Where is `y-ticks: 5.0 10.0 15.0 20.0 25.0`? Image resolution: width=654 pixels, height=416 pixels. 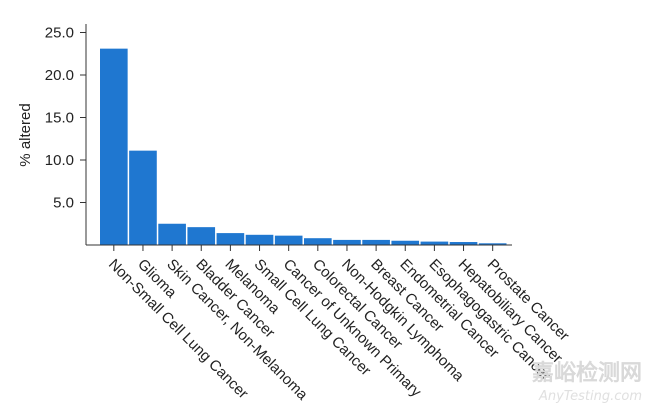 y-ticks: 5.0 10.0 15.0 20.0 25.0 is located at coordinates (65, 118).